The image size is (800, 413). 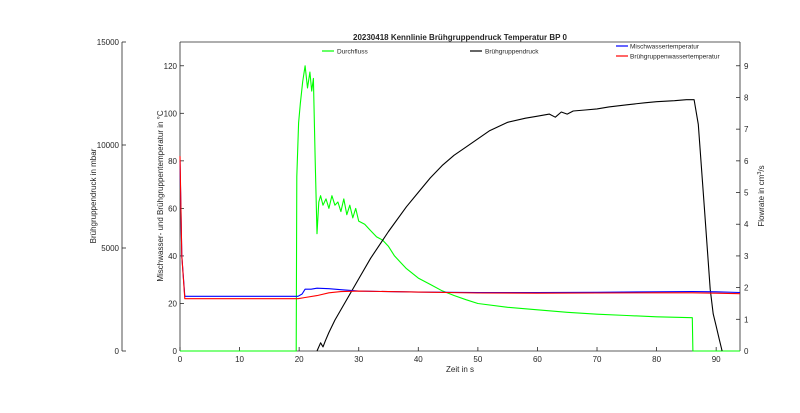 I want to click on flow-axis-label-main: Flowrate in cm, so click(x=761, y=200).